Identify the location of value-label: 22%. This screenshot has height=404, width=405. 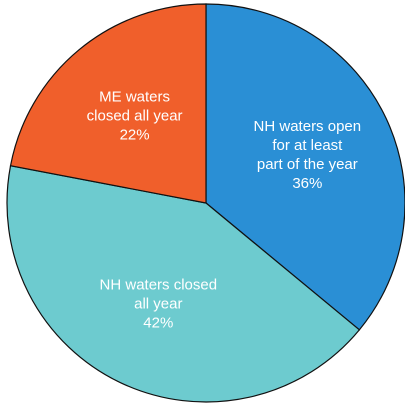
(135, 135).